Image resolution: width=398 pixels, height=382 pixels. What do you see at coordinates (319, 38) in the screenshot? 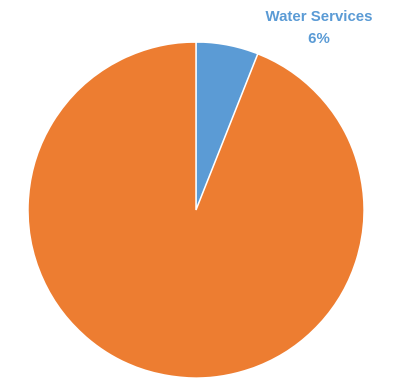
I see `slice-label-value: 6%` at bounding box center [319, 38].